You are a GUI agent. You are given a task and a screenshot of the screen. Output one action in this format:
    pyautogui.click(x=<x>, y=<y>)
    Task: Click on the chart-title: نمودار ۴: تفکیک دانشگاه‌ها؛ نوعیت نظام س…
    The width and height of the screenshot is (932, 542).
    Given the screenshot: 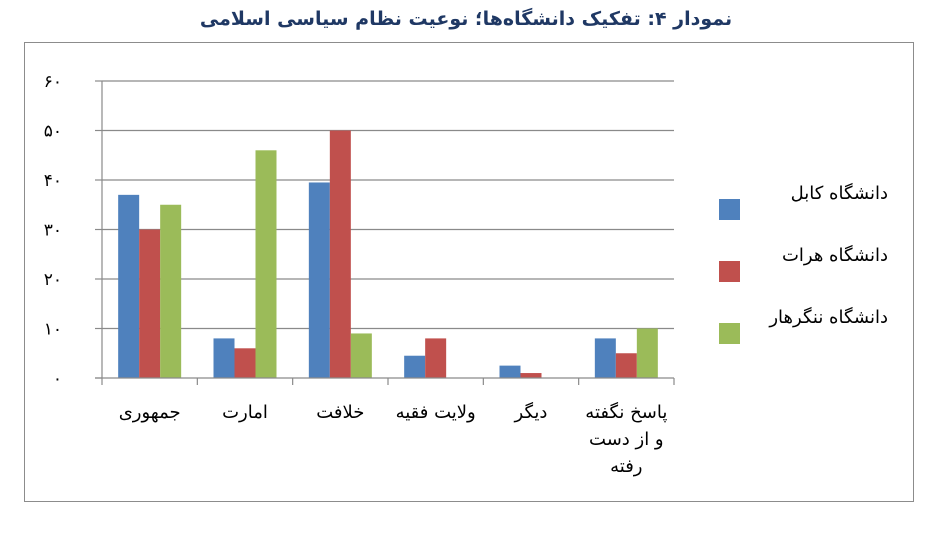 What is the action you would take?
    pyautogui.click(x=466, y=19)
    